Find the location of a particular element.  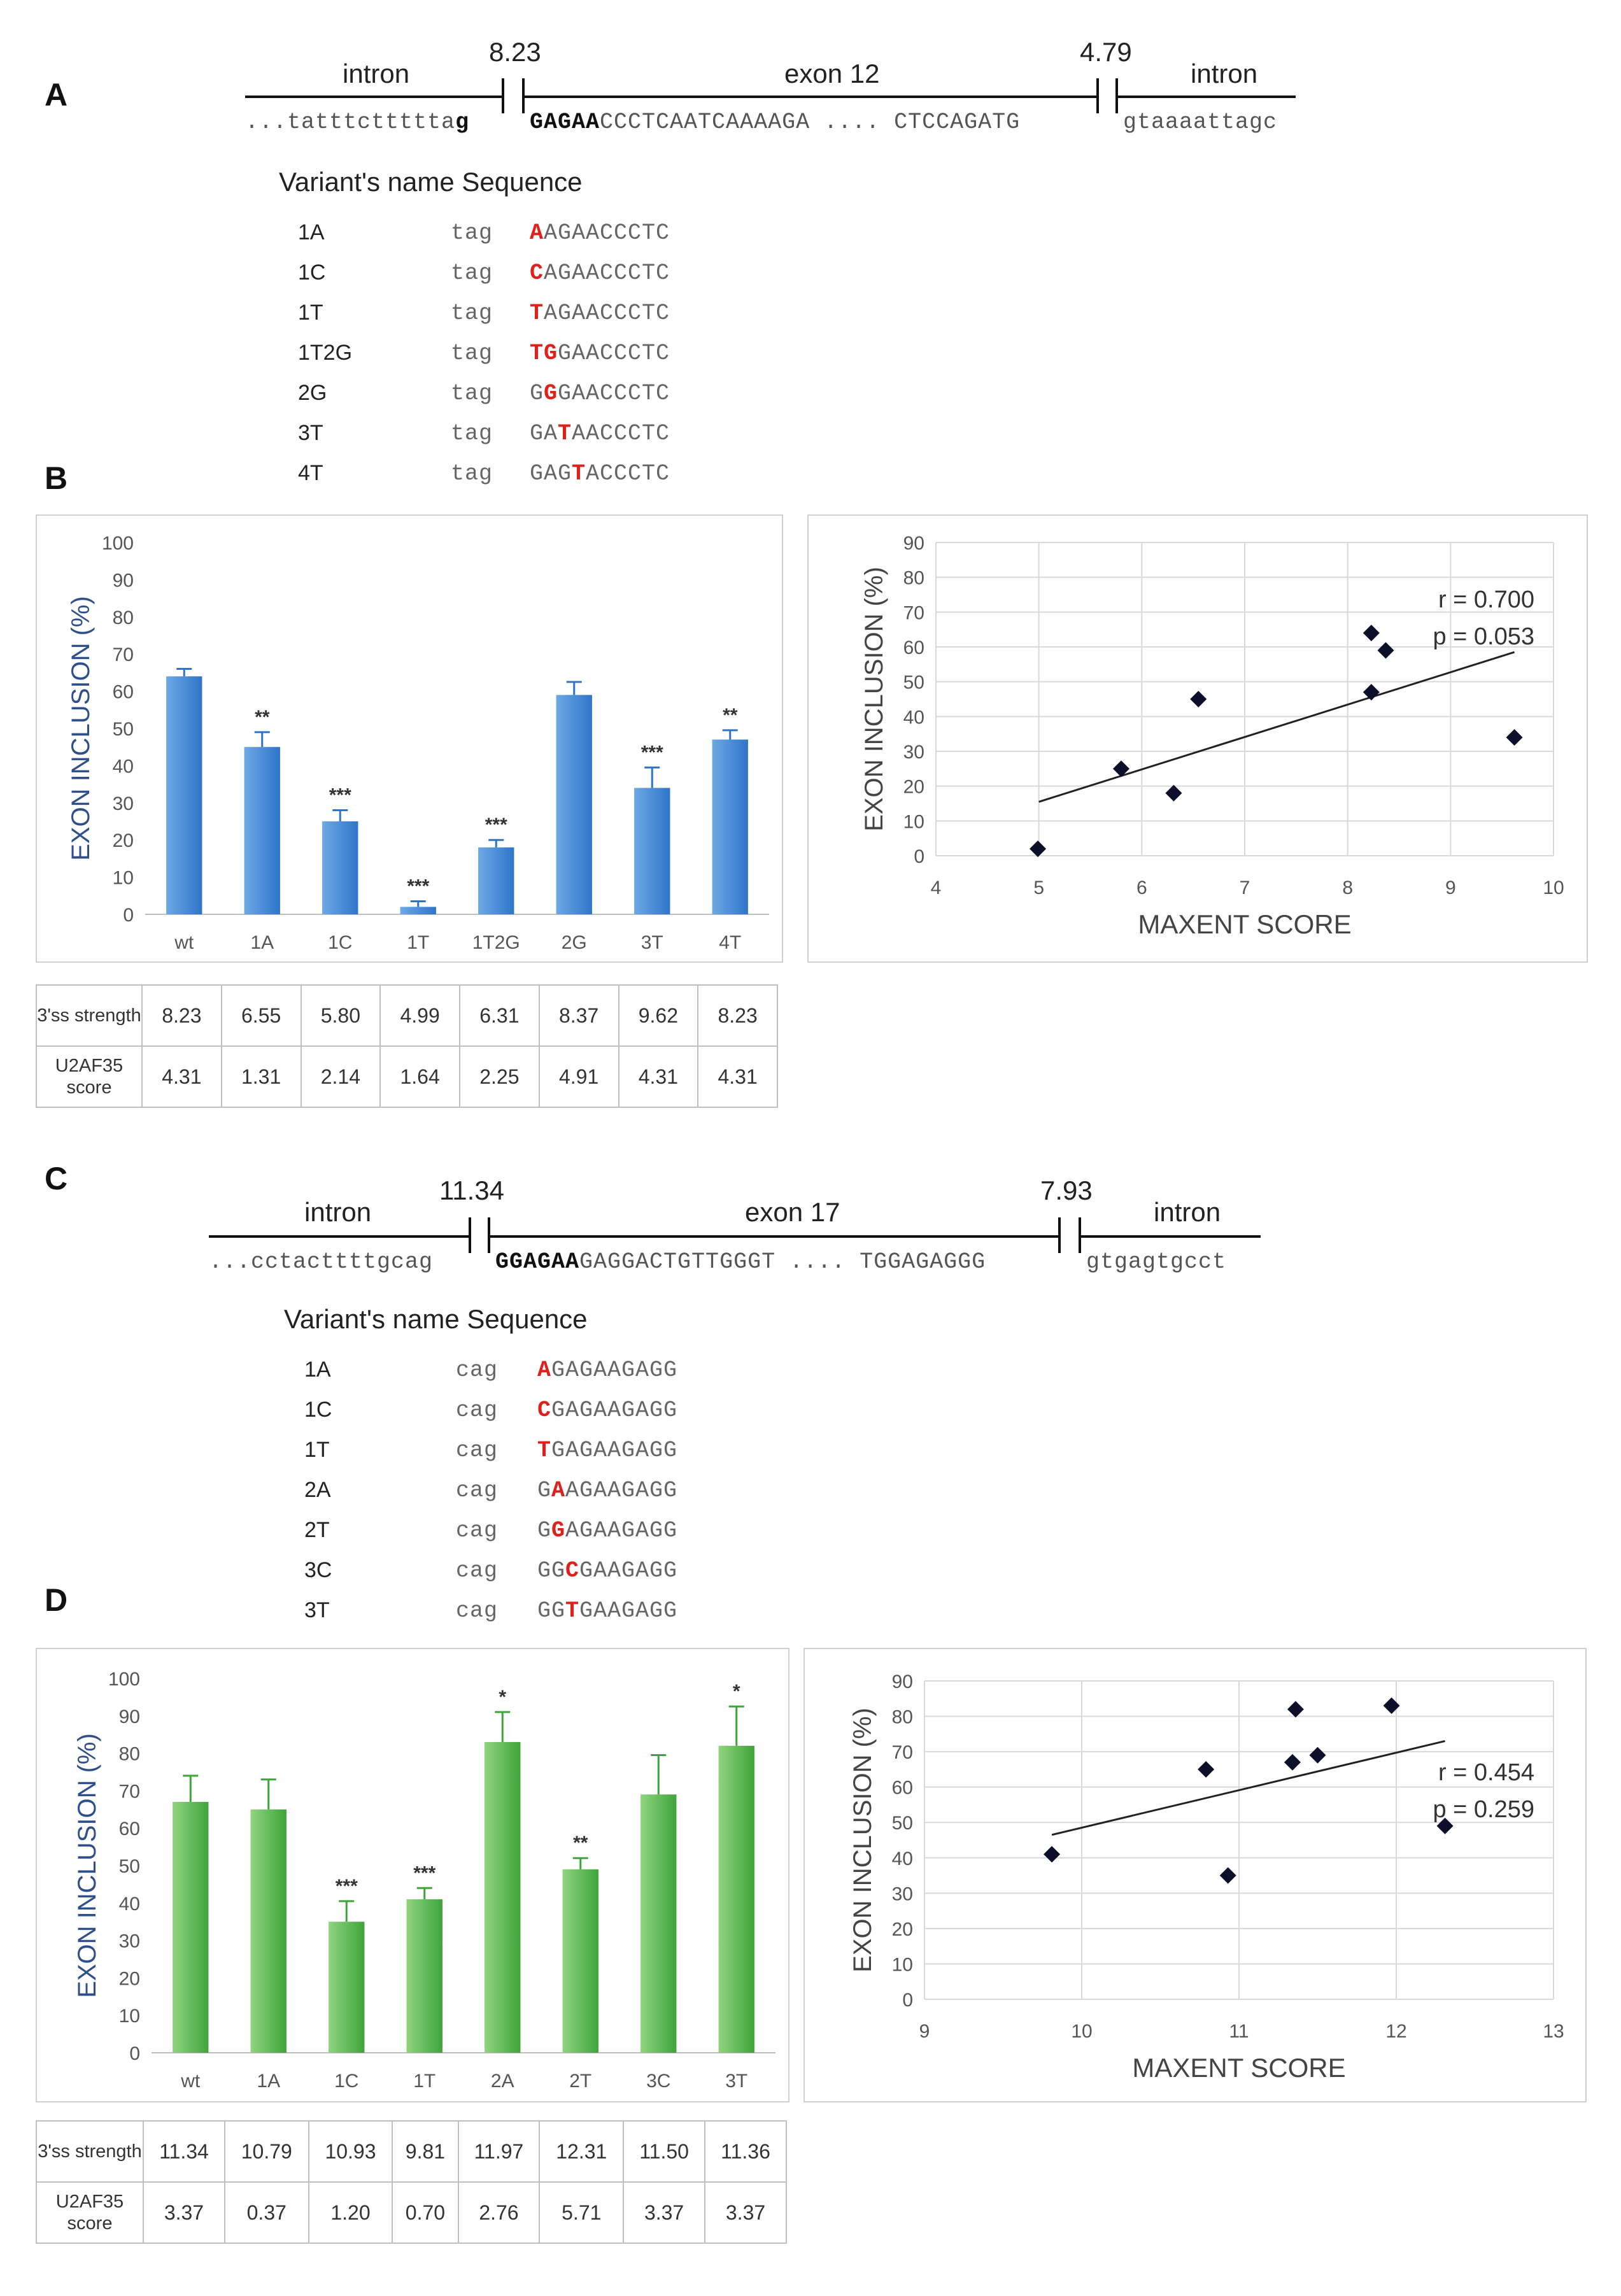

variant-name: 4T is located at coordinates (310, 473).